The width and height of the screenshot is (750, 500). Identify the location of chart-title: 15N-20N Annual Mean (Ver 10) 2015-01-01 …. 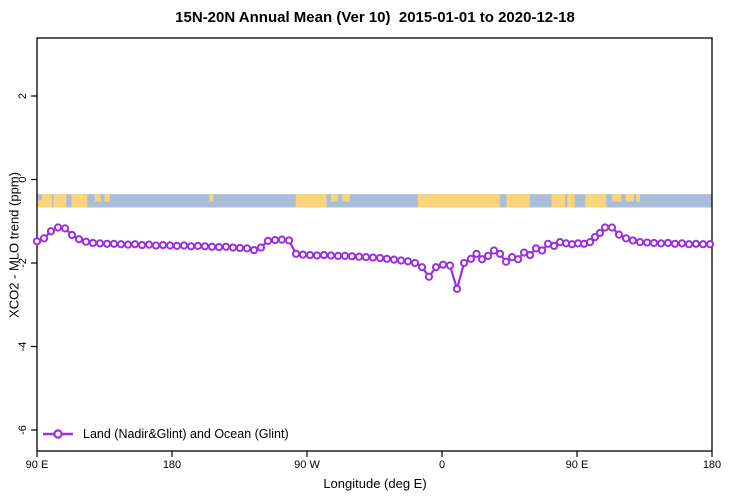
(375, 17).